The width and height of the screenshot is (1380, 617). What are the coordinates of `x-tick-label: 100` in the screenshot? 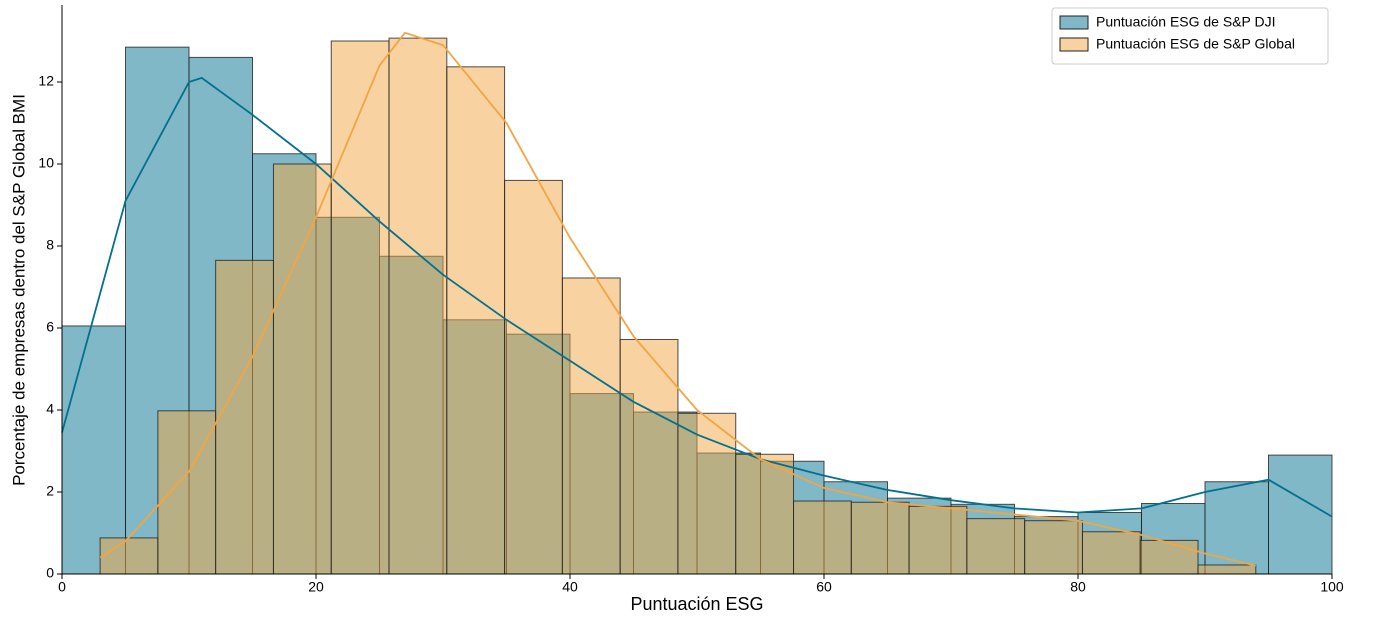 It's located at (1332, 587).